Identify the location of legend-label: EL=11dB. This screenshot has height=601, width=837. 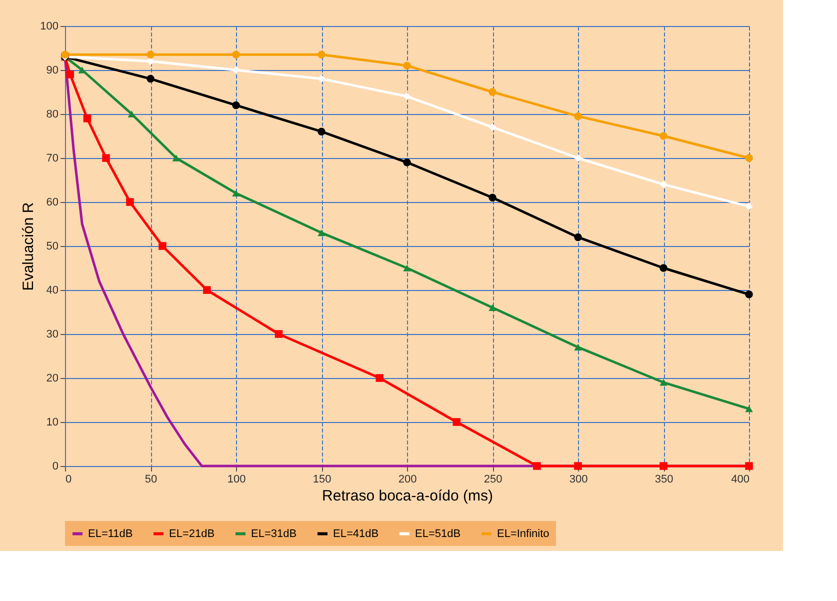
(110, 534).